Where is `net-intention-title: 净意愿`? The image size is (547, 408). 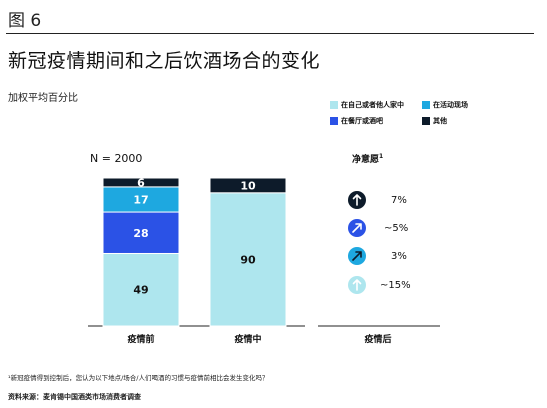
net-intention-title: 净意愿 is located at coordinates (366, 160).